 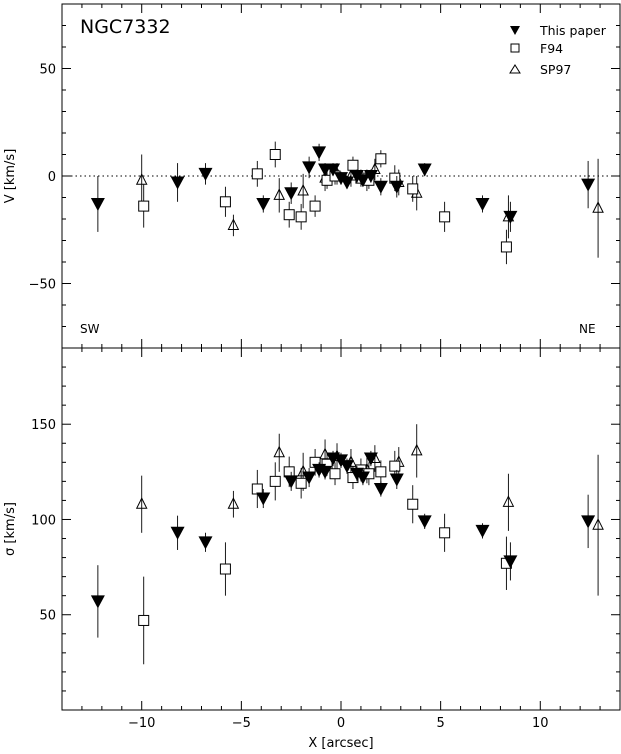 I want to click on legend: This paper F94 SP97, so click(x=558, y=50).